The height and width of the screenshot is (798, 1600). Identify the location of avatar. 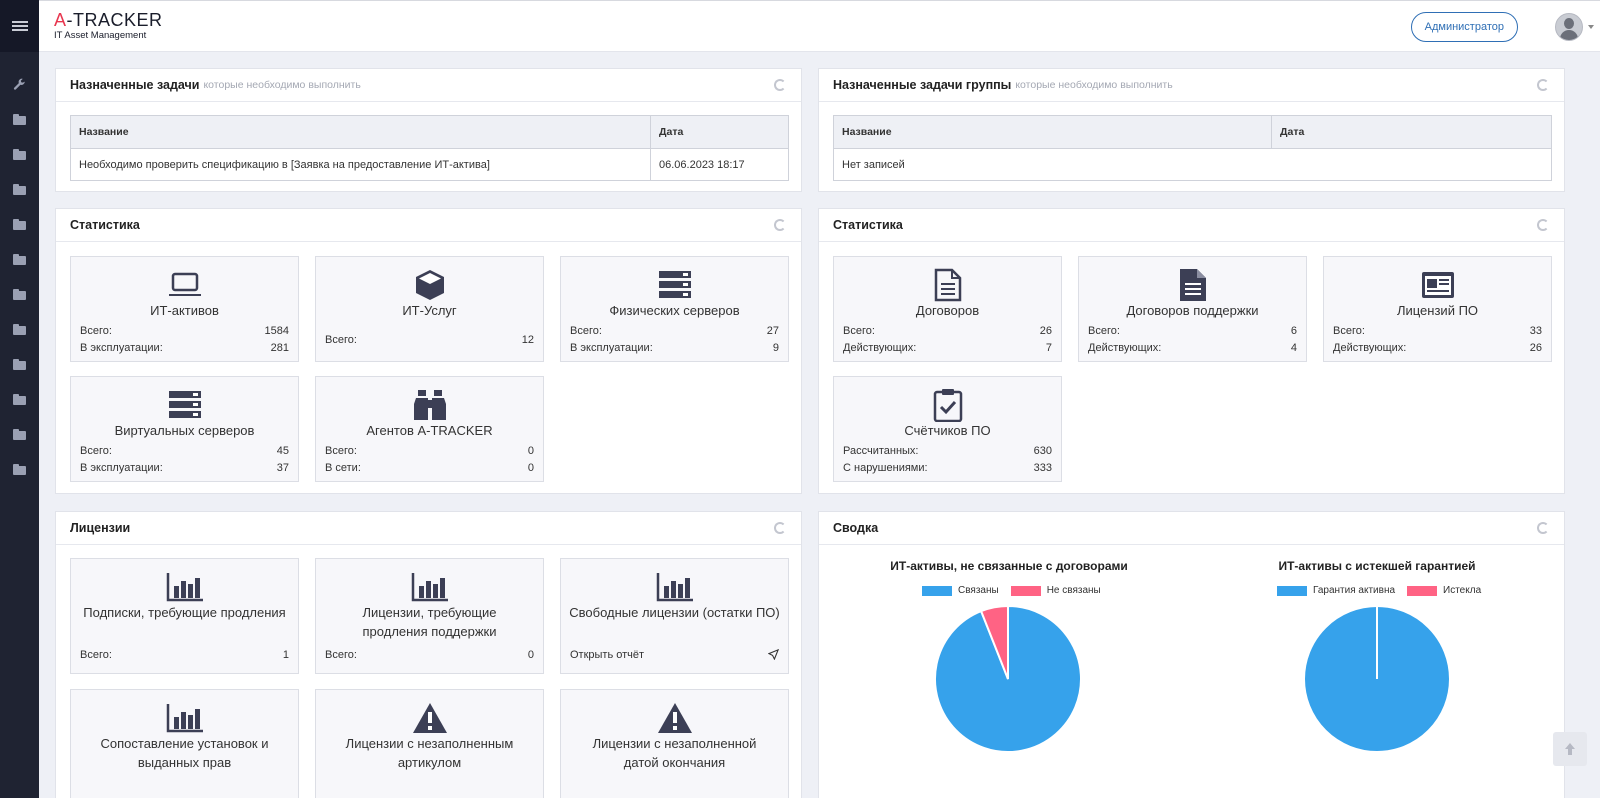
(1569, 27).